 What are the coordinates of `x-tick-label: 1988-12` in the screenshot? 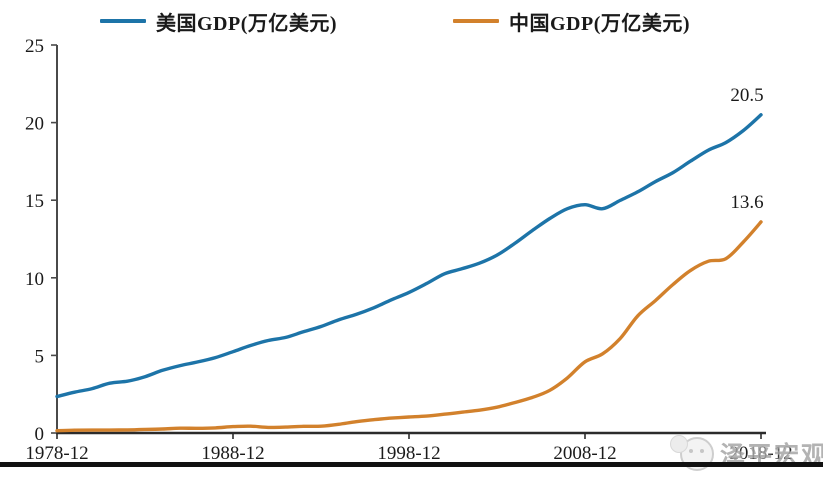 It's located at (232, 453).